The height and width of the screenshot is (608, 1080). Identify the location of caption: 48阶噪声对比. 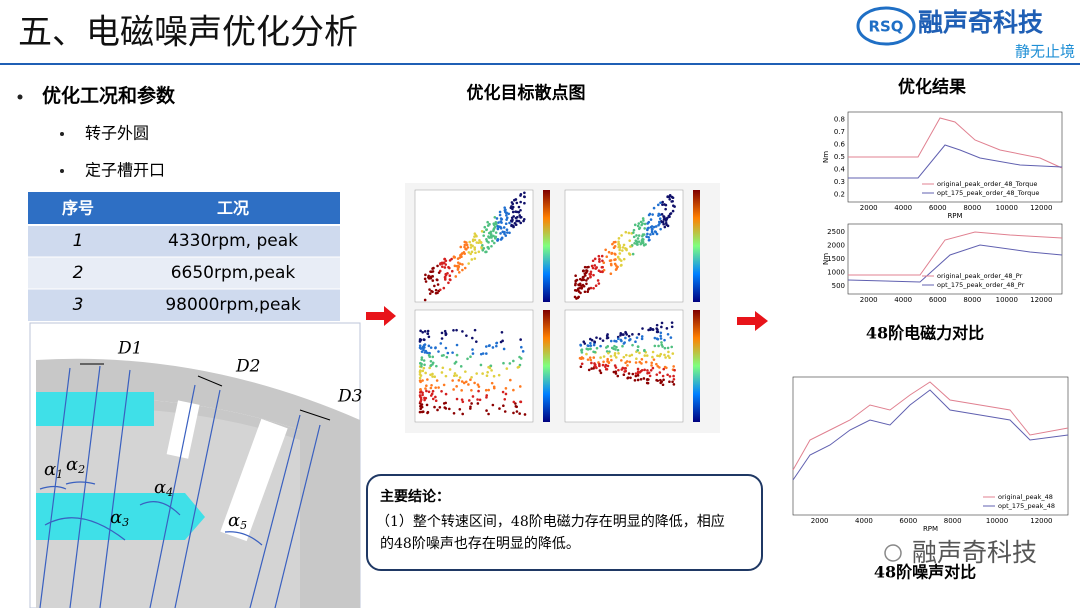
(925, 572).